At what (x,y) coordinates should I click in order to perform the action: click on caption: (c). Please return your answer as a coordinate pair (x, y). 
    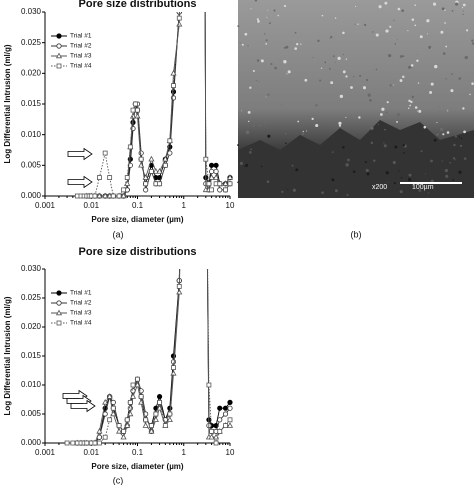
    Looking at the image, I should click on (118, 480).